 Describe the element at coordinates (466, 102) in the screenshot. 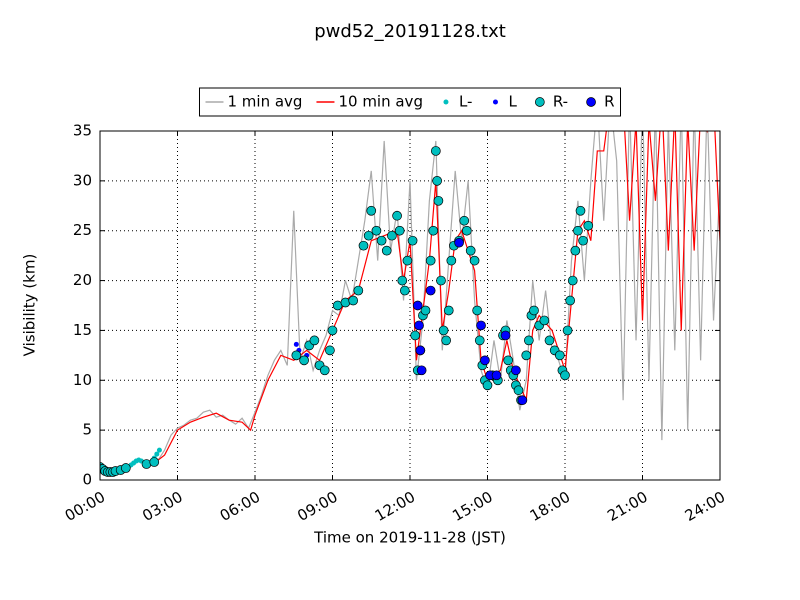

I see `legend-label: L-` at that location.